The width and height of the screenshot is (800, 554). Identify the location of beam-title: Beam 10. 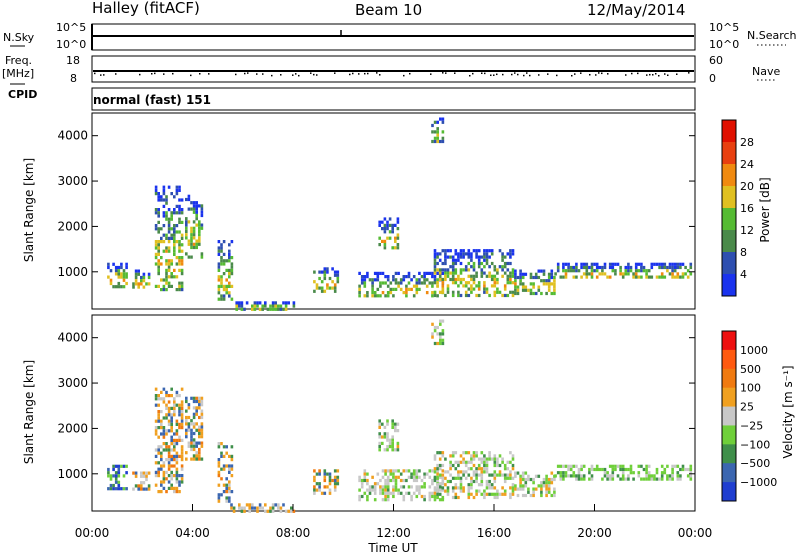
(389, 10).